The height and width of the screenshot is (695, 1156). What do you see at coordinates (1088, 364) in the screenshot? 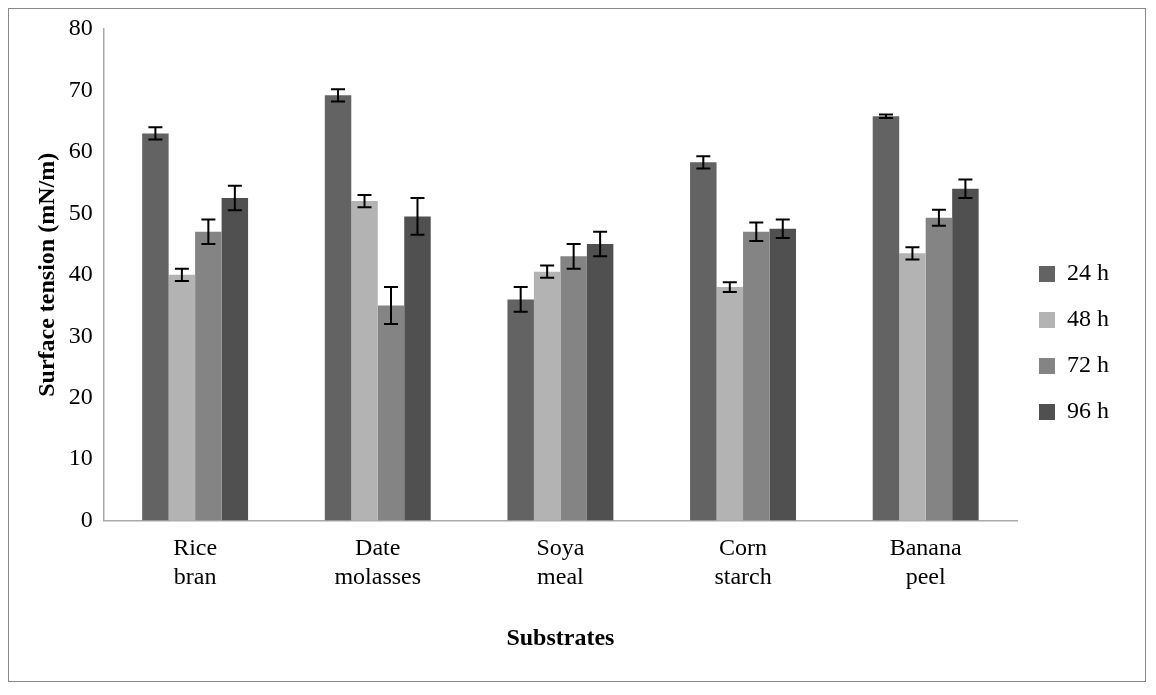
I see `legend-label: 72 h` at bounding box center [1088, 364].